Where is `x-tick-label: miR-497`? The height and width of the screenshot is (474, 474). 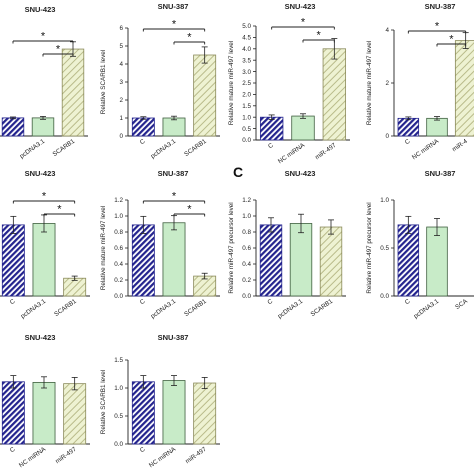 x-tick-label: miR-497 is located at coordinates (196, 456).